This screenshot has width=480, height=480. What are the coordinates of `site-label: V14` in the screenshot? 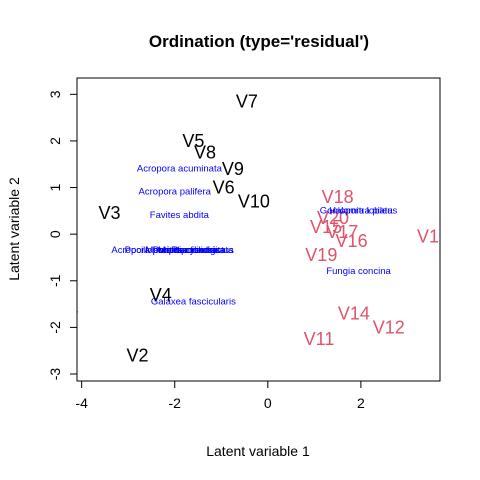 It's located at (354, 313).